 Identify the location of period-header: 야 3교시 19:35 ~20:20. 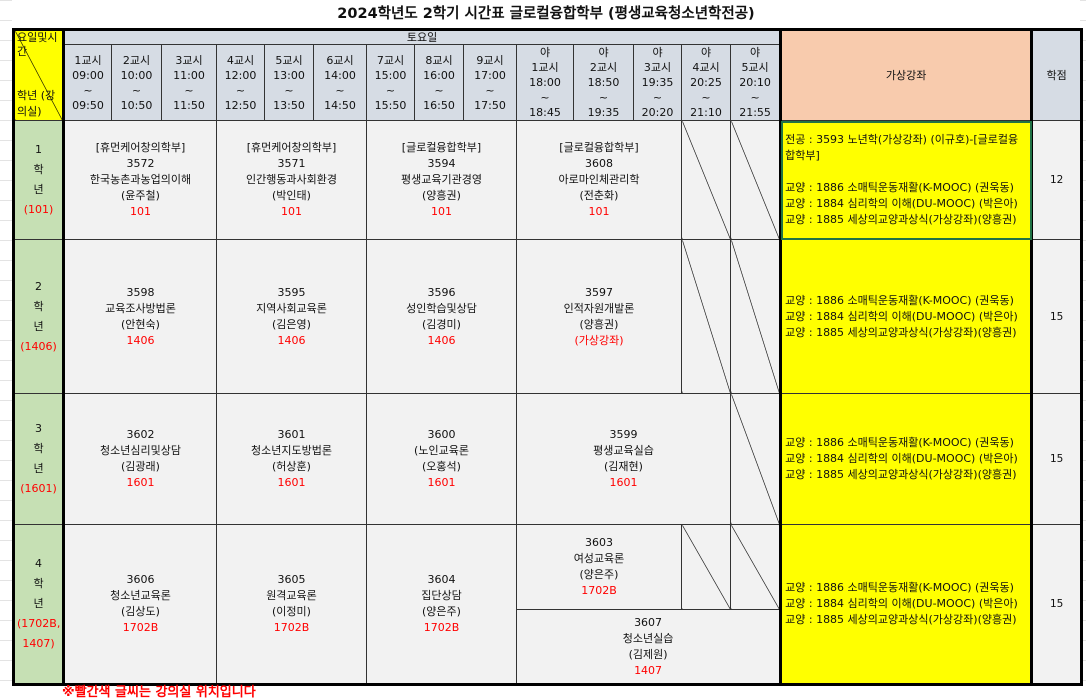
(657, 82).